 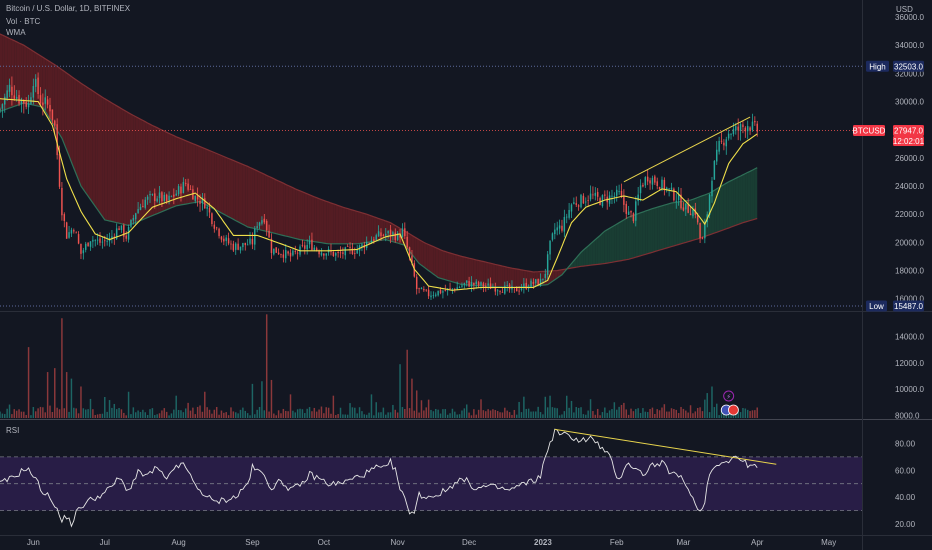 What do you see at coordinates (16, 32) in the screenshot?
I see `wma-indicator-label: WMA` at bounding box center [16, 32].